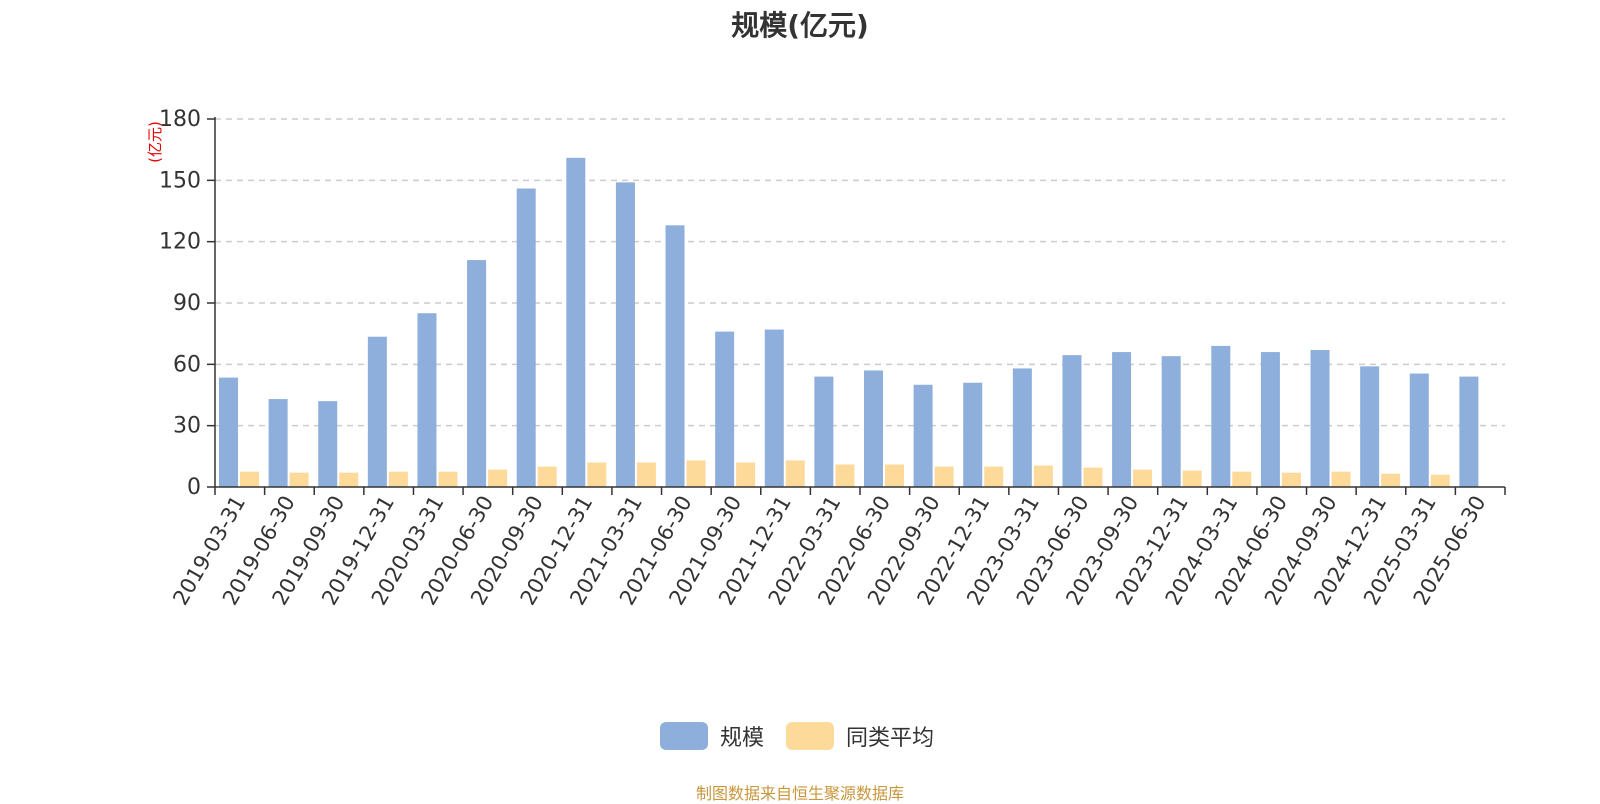  What do you see at coordinates (187, 426) in the screenshot?
I see `y-tick-label: 30` at bounding box center [187, 426].